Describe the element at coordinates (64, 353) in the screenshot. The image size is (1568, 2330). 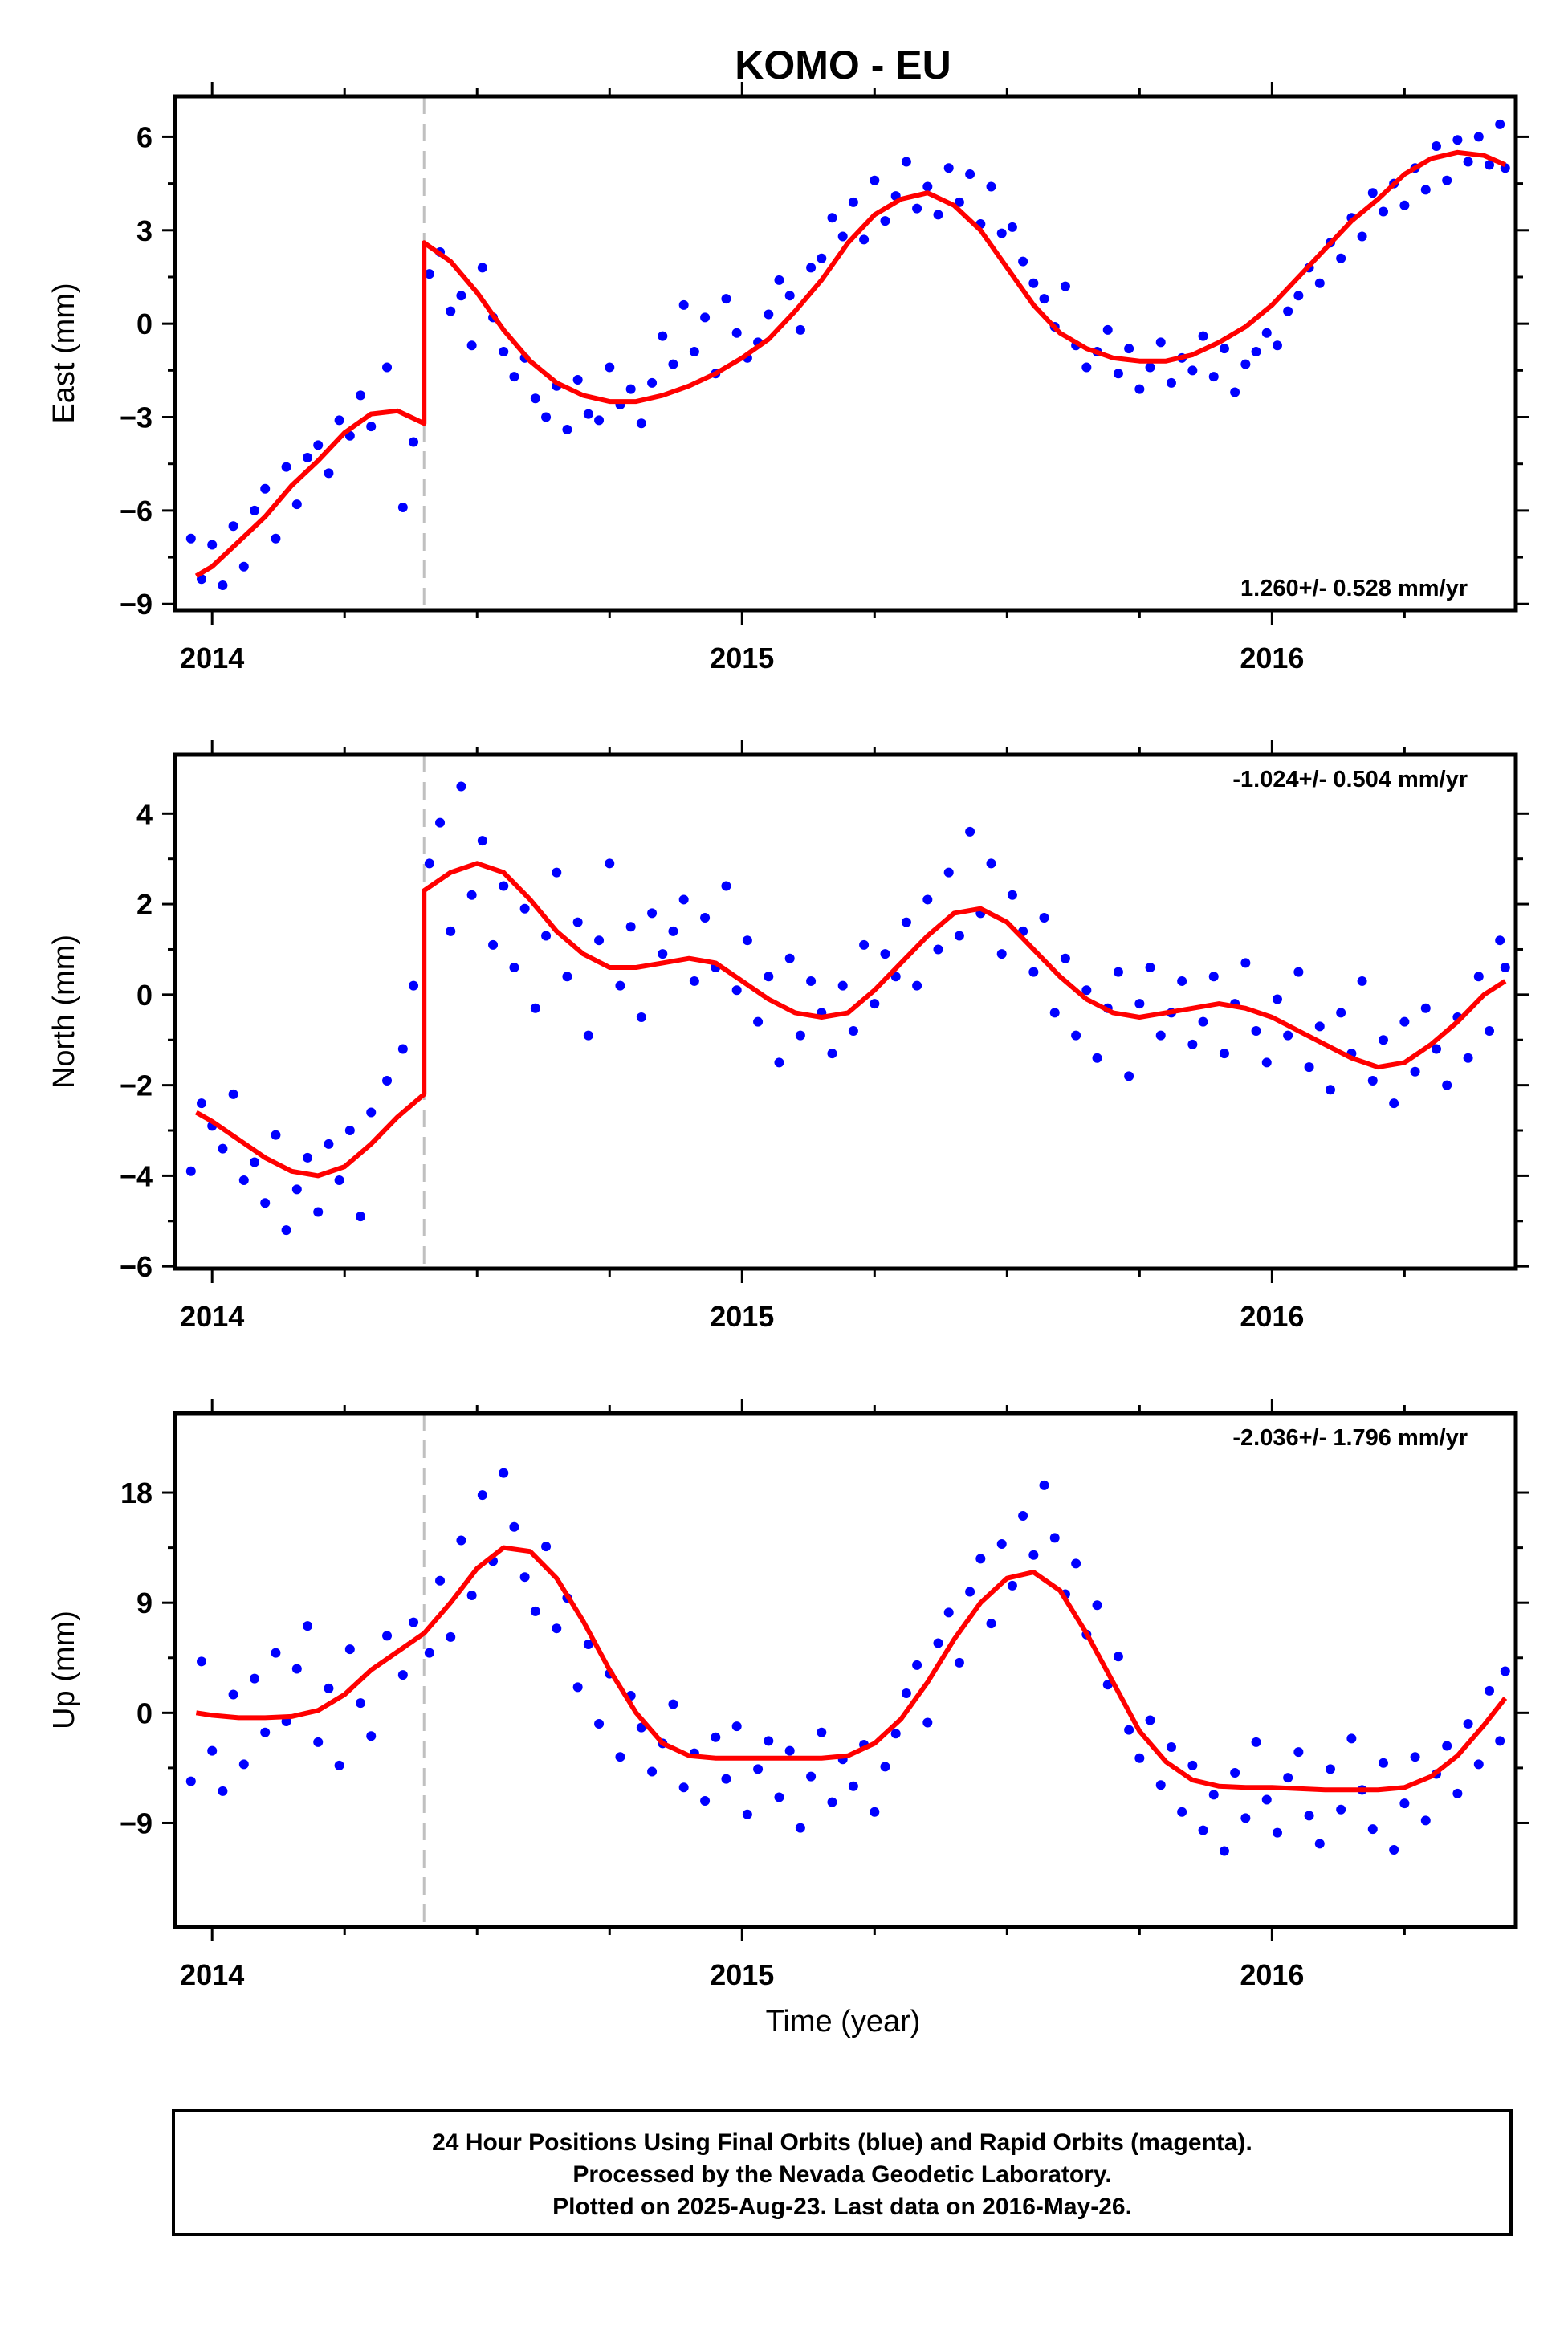
I see `y-axis-label: East (mm)` at that location.